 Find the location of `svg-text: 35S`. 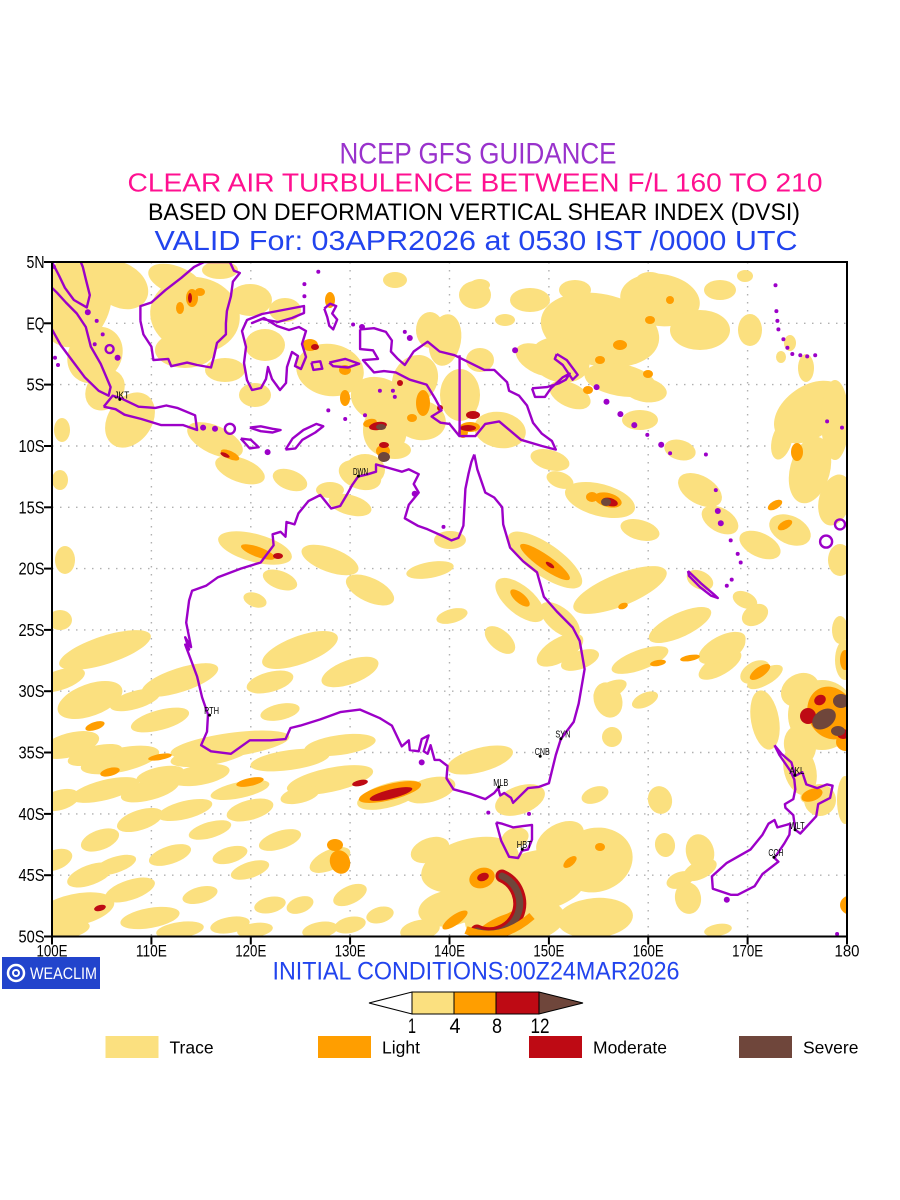

svg-text: 35S is located at coordinates (32, 753).